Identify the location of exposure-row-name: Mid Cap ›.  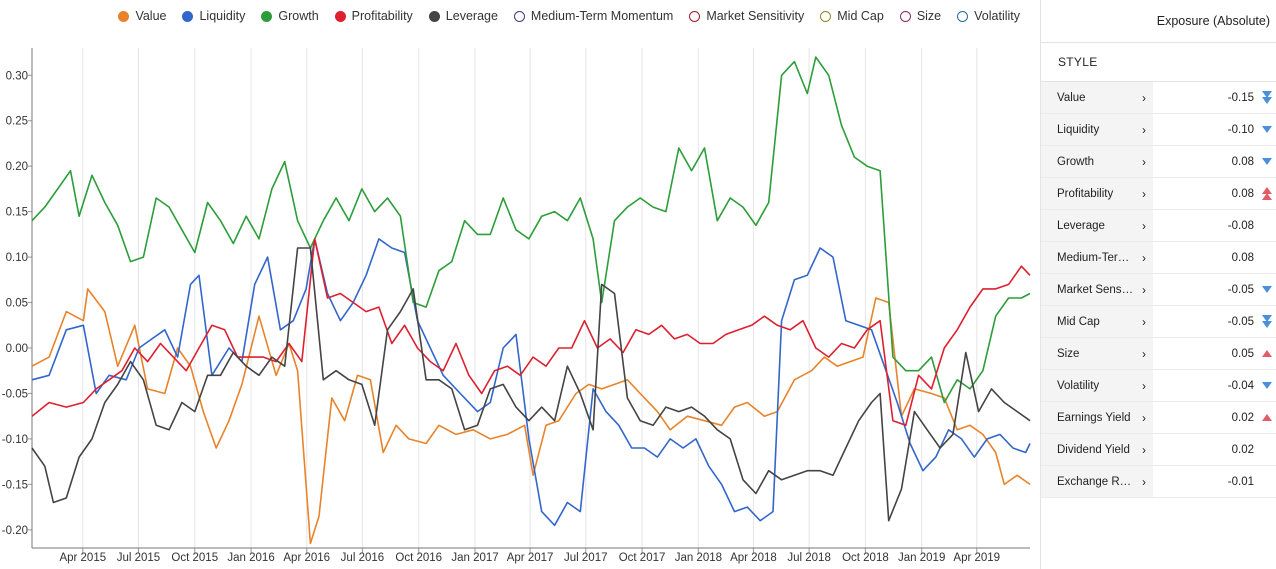
(1097, 321).